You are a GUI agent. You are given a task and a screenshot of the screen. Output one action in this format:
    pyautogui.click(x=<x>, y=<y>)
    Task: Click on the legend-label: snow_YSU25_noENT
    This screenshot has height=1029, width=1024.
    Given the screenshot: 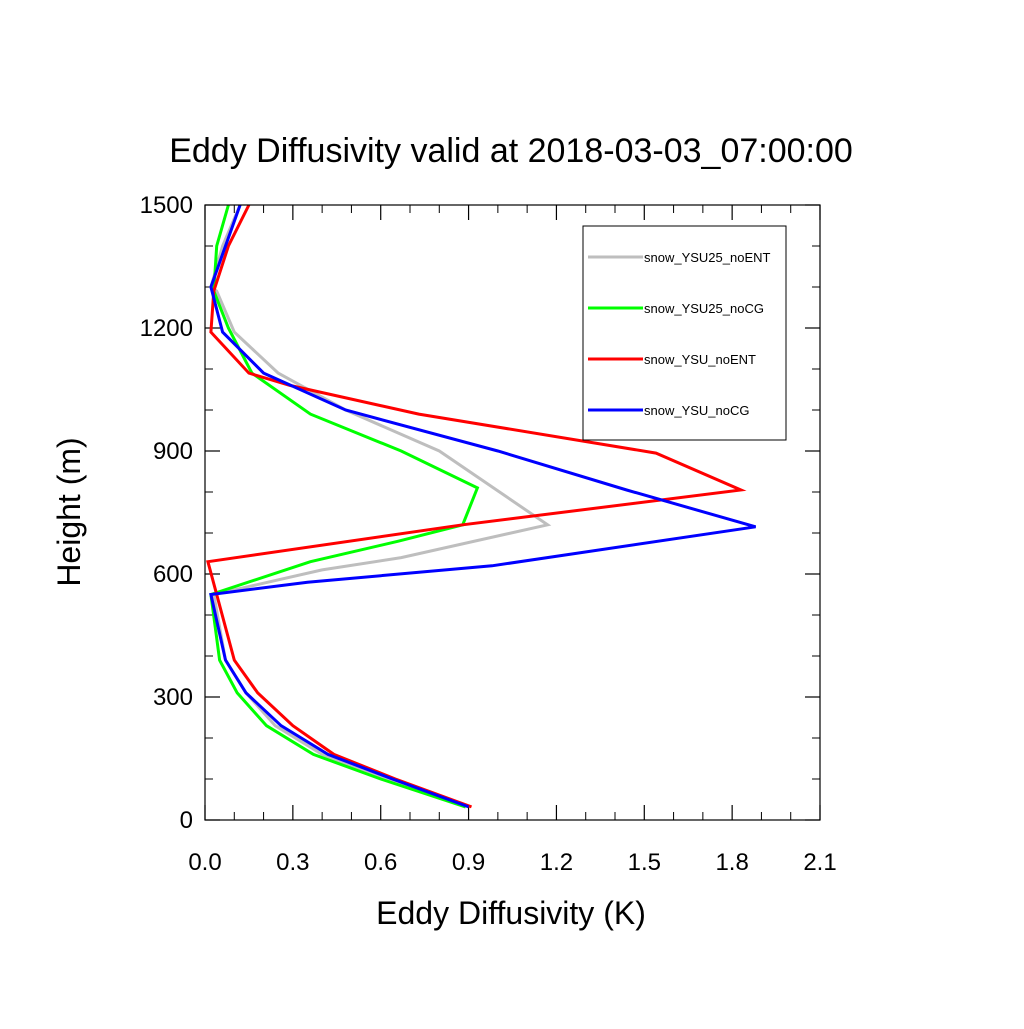 What is the action you would take?
    pyautogui.click(x=707, y=257)
    